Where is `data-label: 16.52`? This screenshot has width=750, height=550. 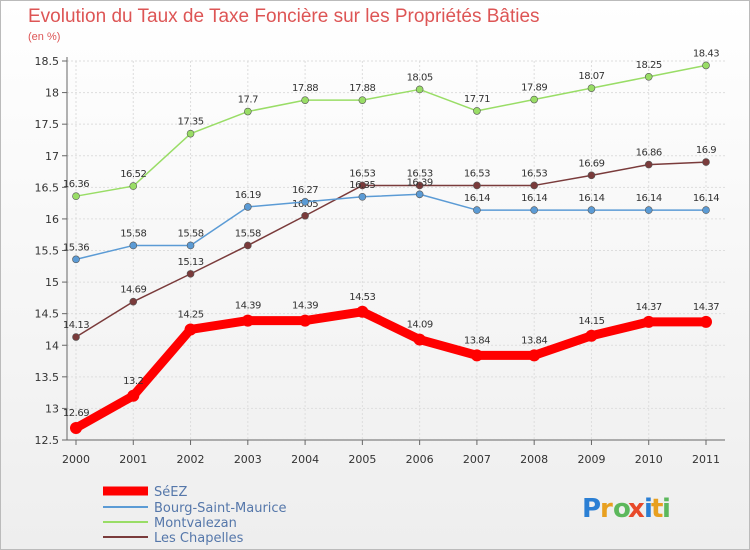 data-label: 16.52 is located at coordinates (133, 174).